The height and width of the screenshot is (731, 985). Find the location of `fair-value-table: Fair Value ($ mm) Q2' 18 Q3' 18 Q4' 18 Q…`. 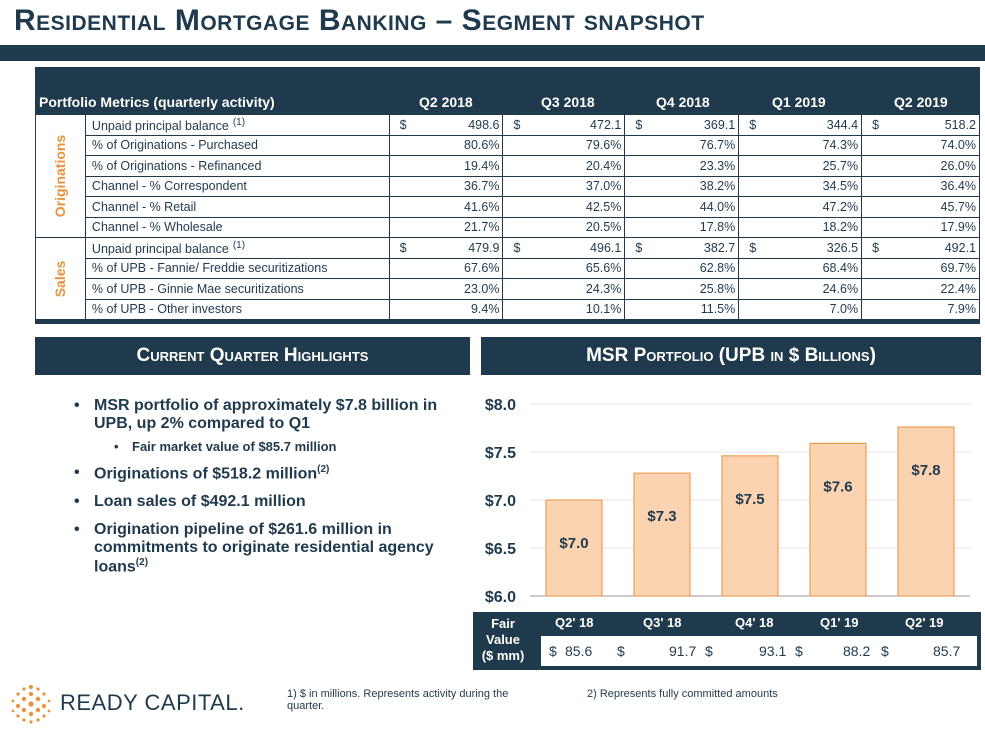

fair-value-table: Fair Value ($ mm) Q2' 18 Q3' 18 Q4' 18 Q… is located at coordinates (727, 641).